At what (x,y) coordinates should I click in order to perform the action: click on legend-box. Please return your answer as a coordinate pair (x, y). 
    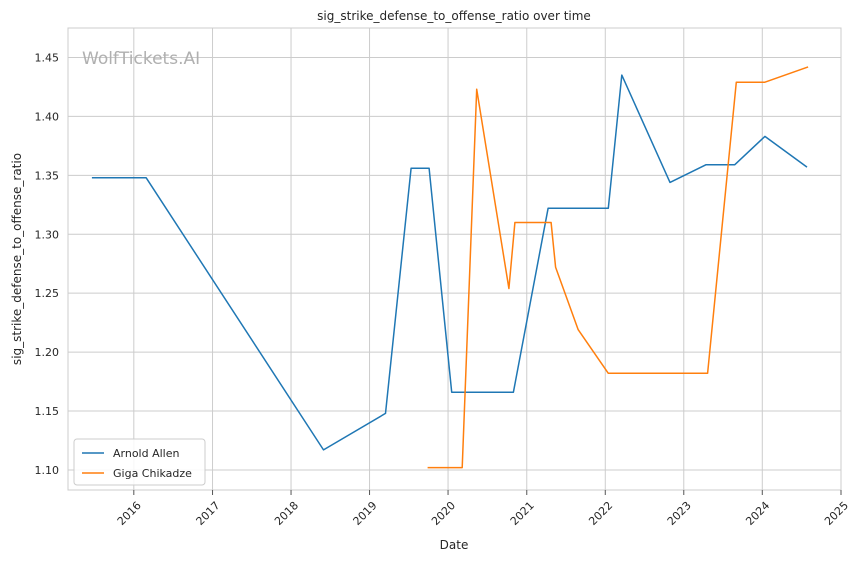
    Looking at the image, I should click on (139, 462).